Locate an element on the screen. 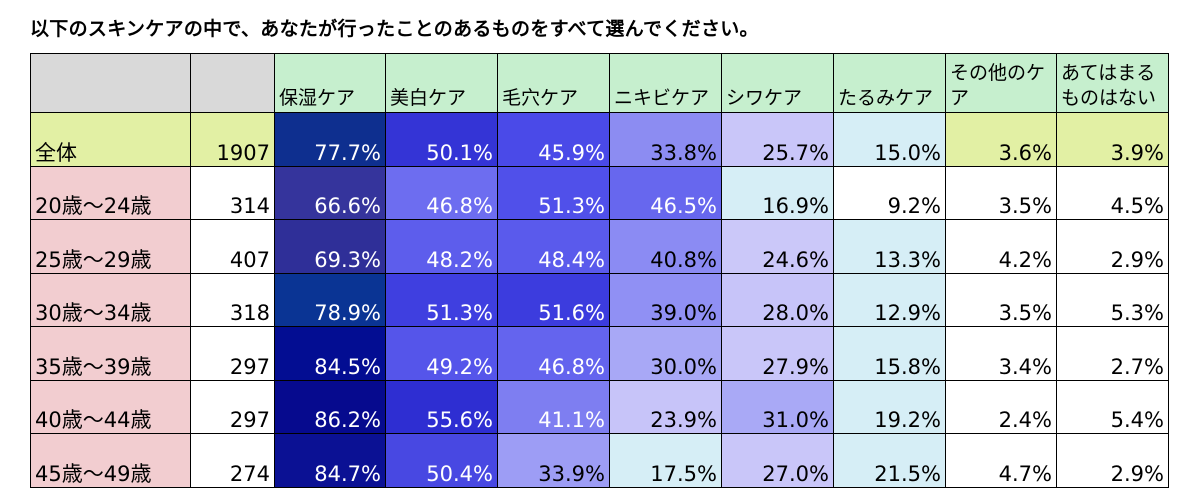 The height and width of the screenshot is (488, 1200). value-cell: 39.0% is located at coordinates (665, 299).